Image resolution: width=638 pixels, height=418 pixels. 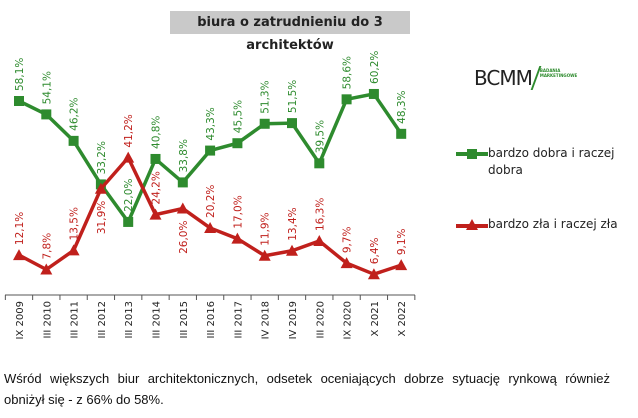 I want to click on x-tick-label: III 2015, so click(x=184, y=319).